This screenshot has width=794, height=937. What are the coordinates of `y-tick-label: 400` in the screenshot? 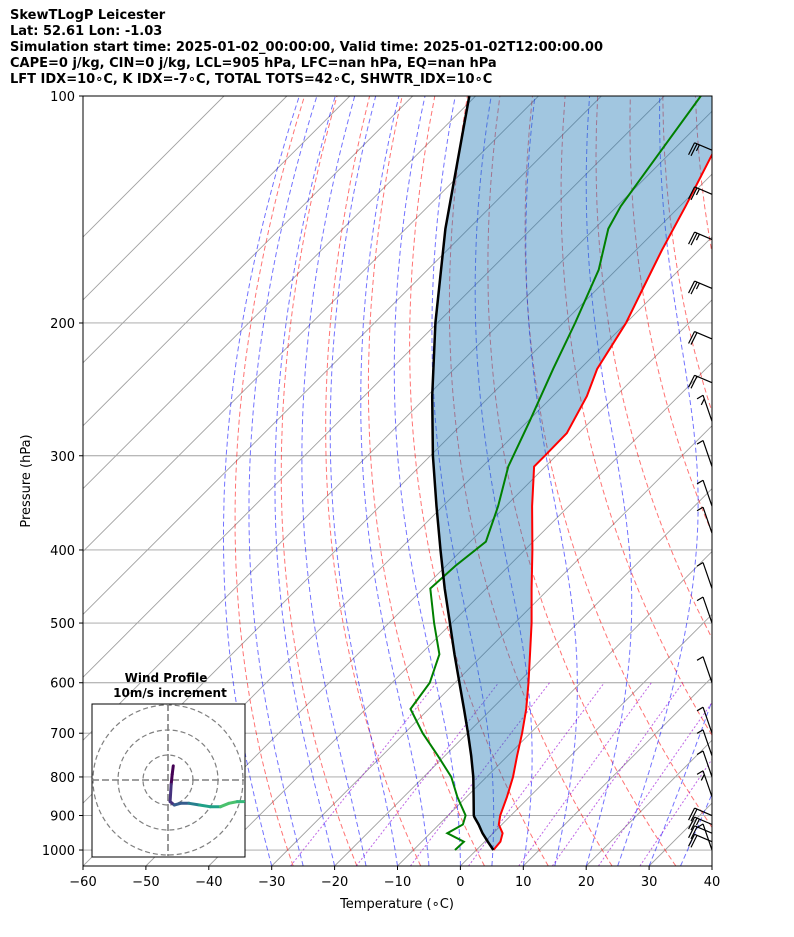 It's located at (62, 551).